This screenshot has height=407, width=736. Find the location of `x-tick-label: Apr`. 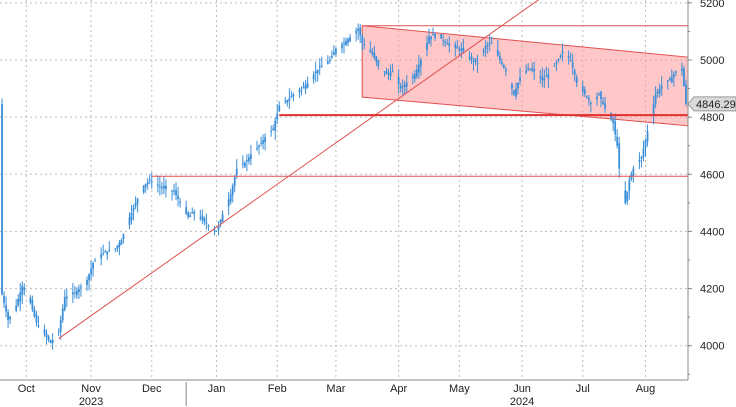

x-tick-label: Apr is located at coordinates (398, 389).